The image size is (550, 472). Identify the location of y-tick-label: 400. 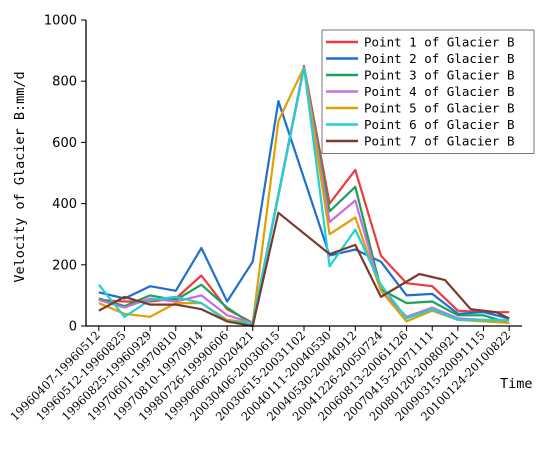
(64, 204).